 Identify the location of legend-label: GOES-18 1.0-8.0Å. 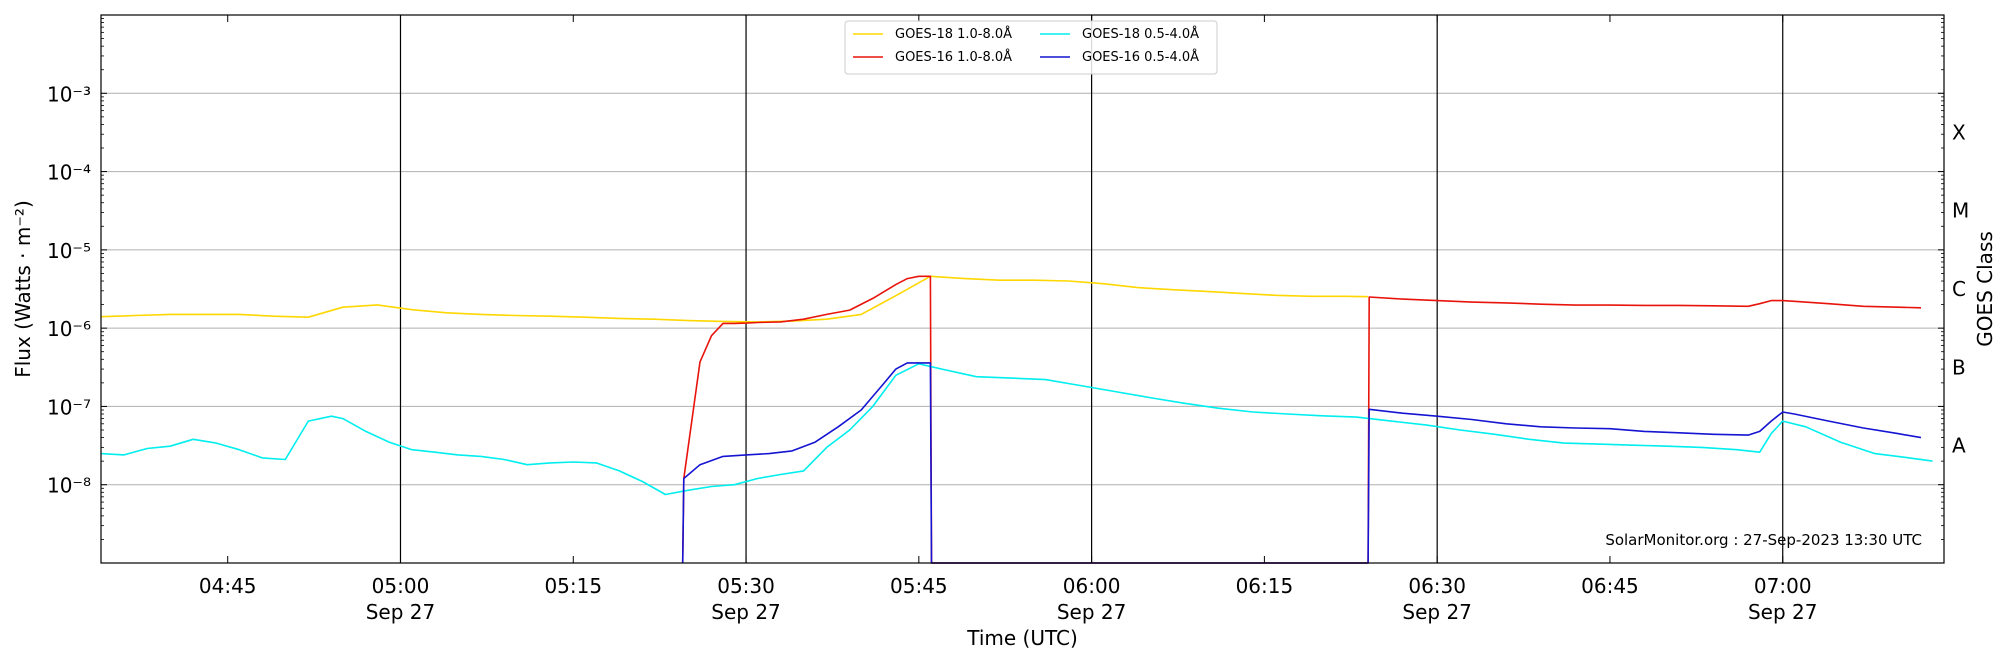
(953, 34).